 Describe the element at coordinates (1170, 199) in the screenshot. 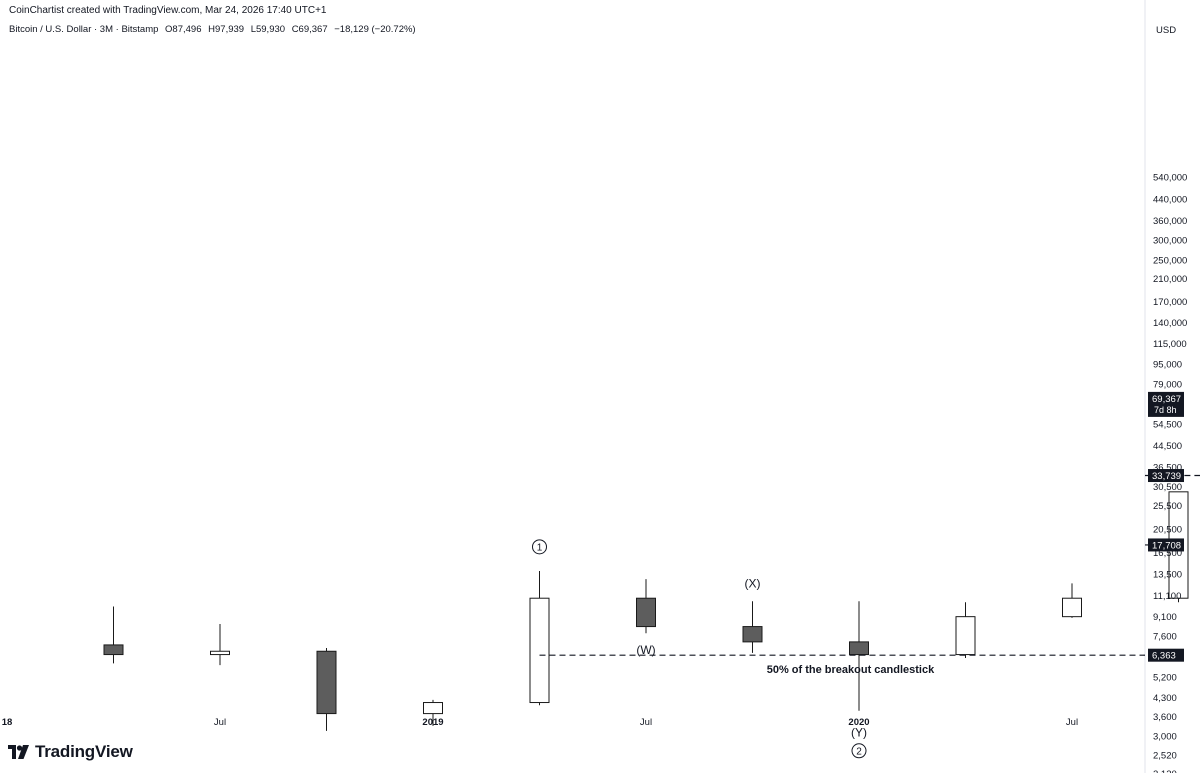

I see `price-tick-label: 440,000` at that location.